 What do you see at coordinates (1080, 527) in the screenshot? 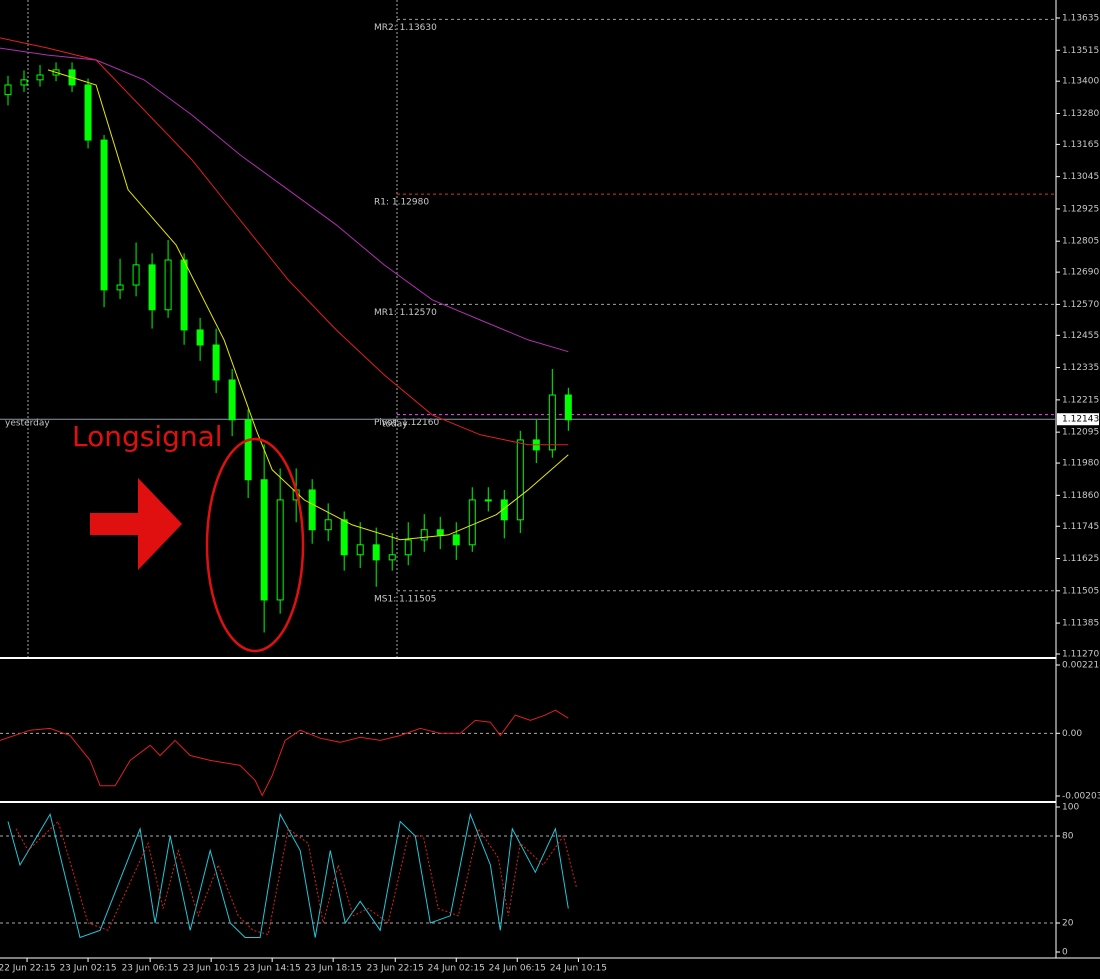
I see `y-tick-label: 1.11745` at bounding box center [1080, 527].